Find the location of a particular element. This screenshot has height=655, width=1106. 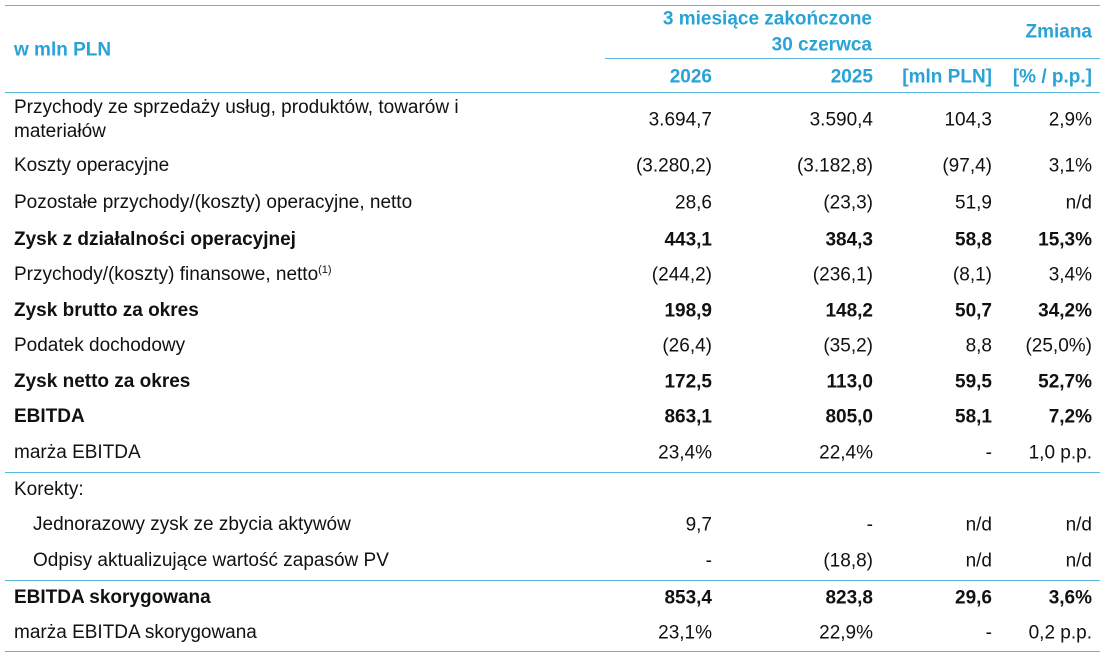

cell: 113,0 is located at coordinates (850, 382).